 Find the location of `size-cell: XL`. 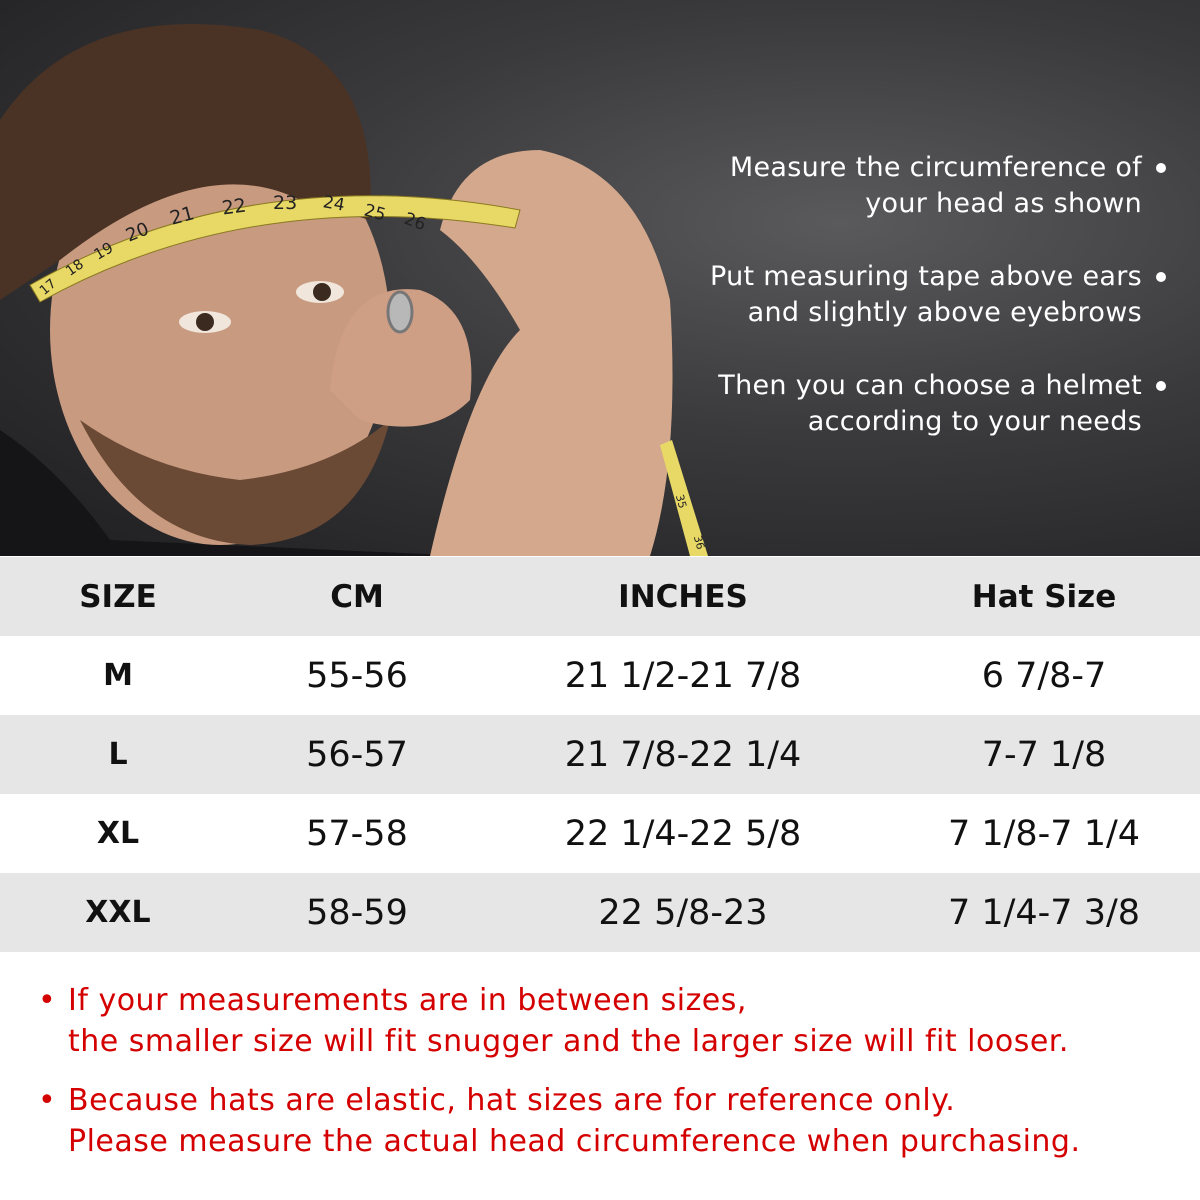

size-cell: XL is located at coordinates (118, 833).